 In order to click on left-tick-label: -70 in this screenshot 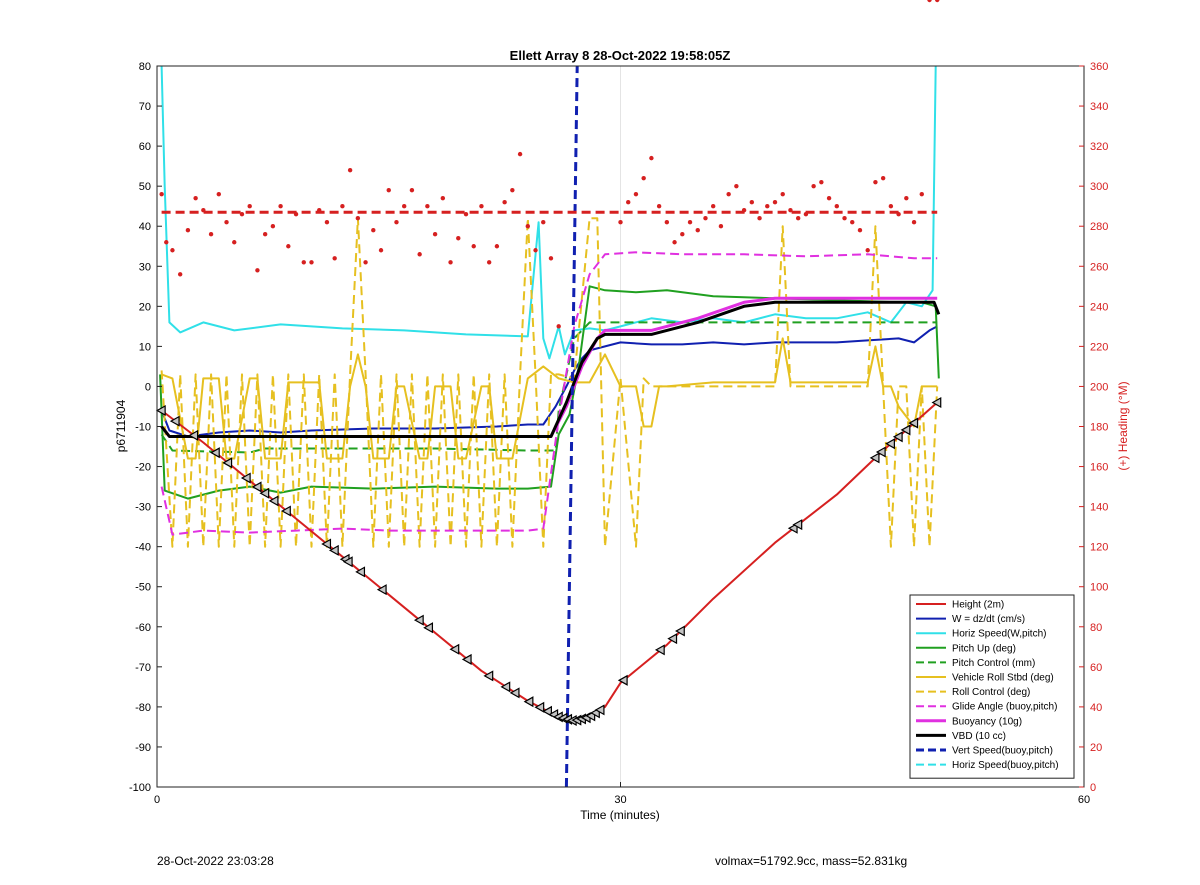, I will do `click(143, 668)`.